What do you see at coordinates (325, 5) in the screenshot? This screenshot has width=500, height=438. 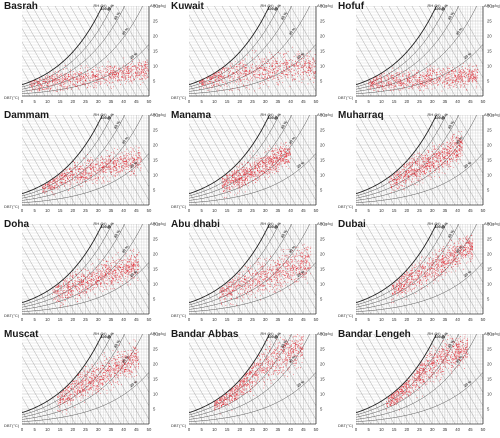 I see `y-axis-label: AH (g/kg)` at bounding box center [325, 5].